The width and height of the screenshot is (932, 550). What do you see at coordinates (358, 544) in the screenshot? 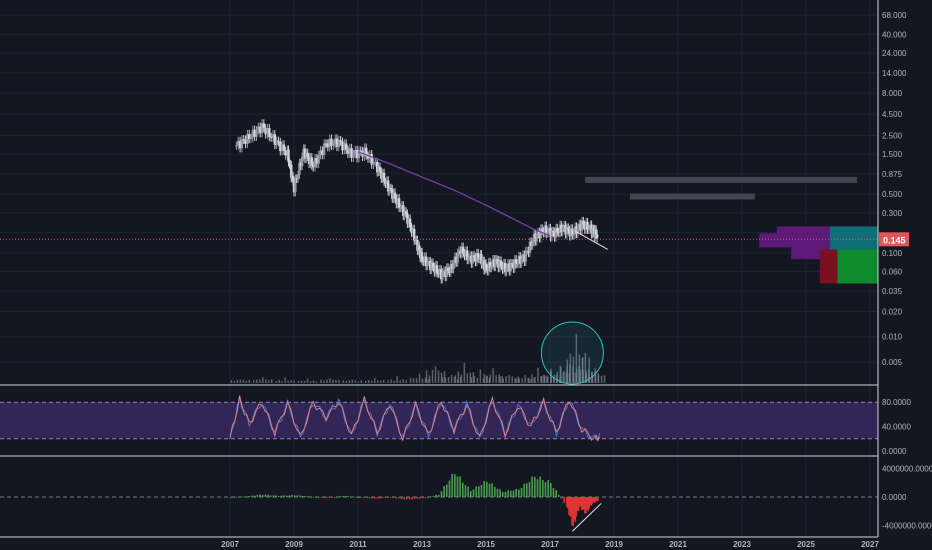
I see `x-tick-label: 2011` at bounding box center [358, 544].